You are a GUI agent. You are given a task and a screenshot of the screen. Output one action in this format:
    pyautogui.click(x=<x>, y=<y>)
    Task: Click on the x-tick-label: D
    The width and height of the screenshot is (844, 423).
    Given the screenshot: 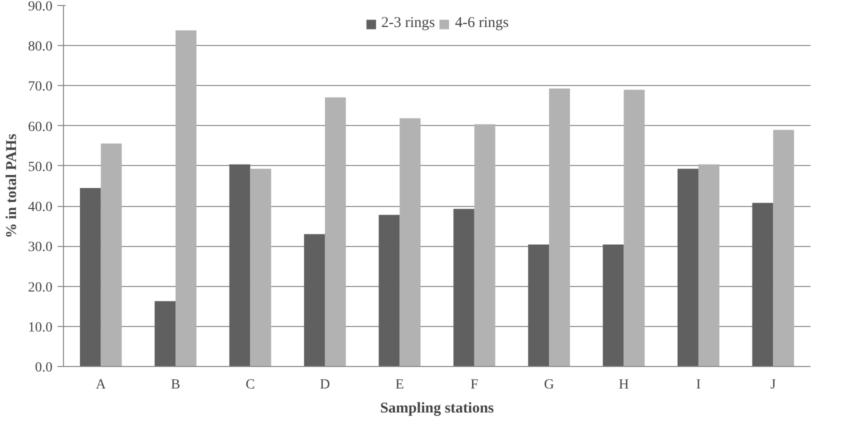 What is the action you would take?
    pyautogui.click(x=325, y=385)
    